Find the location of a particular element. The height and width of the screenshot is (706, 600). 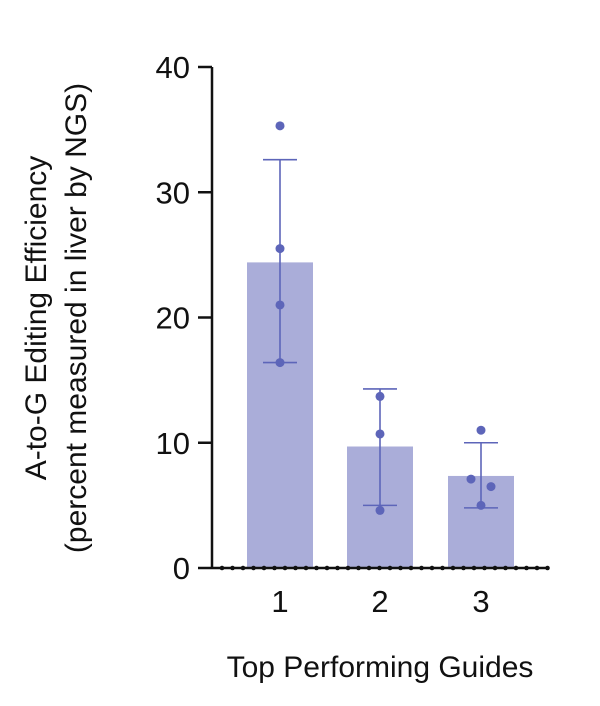

y-tick-label: 30 is located at coordinates (173, 192).